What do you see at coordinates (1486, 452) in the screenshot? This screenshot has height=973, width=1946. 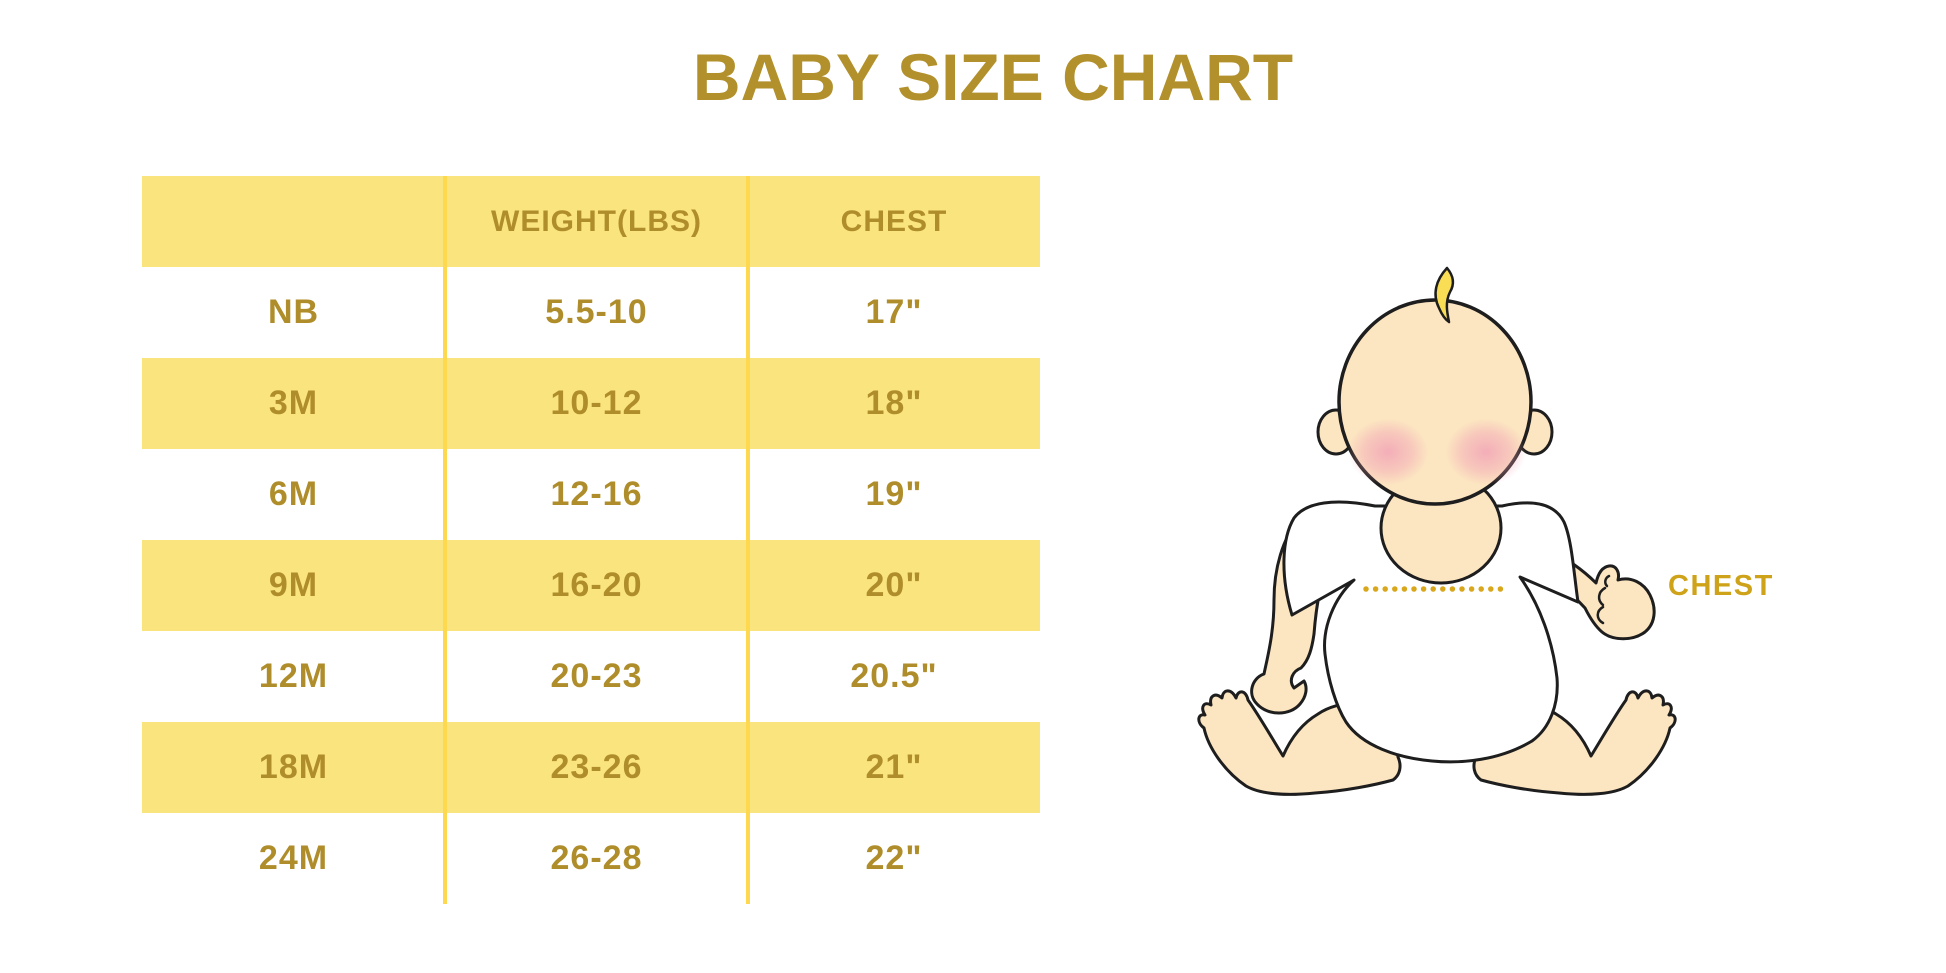 I see `baby-blush-right` at bounding box center [1486, 452].